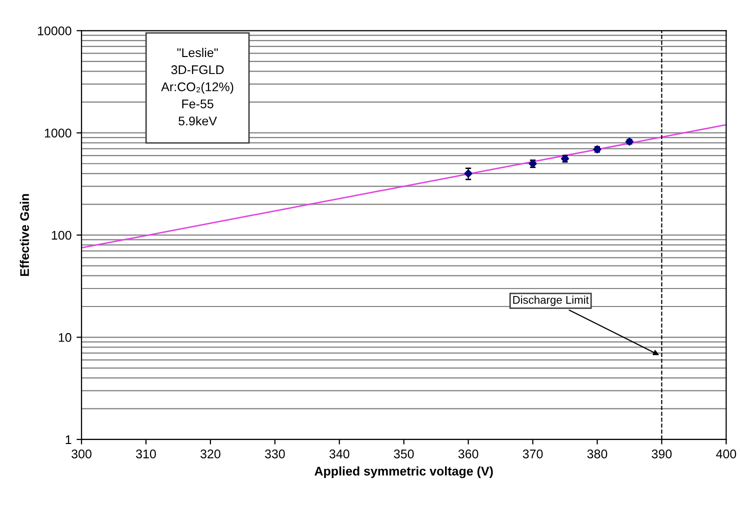 Image resolution: width=741 pixels, height=511 pixels. What do you see at coordinates (146, 454) in the screenshot?
I see `x-tick-label: 310` at bounding box center [146, 454].